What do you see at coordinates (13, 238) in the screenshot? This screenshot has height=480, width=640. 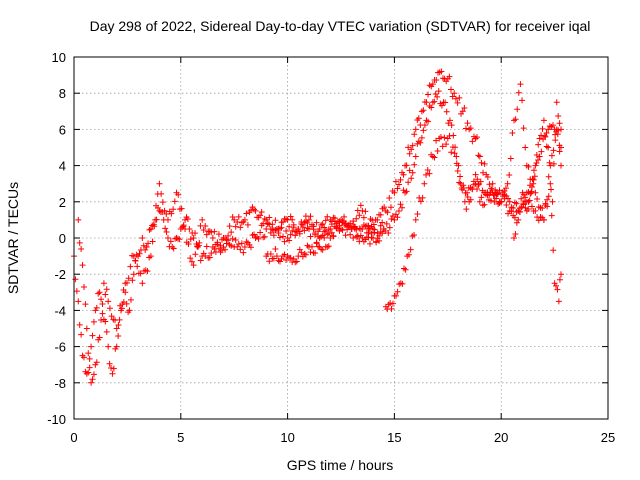 I see `y-axis-label: SDTVAR / TECUs` at bounding box center [13, 238].